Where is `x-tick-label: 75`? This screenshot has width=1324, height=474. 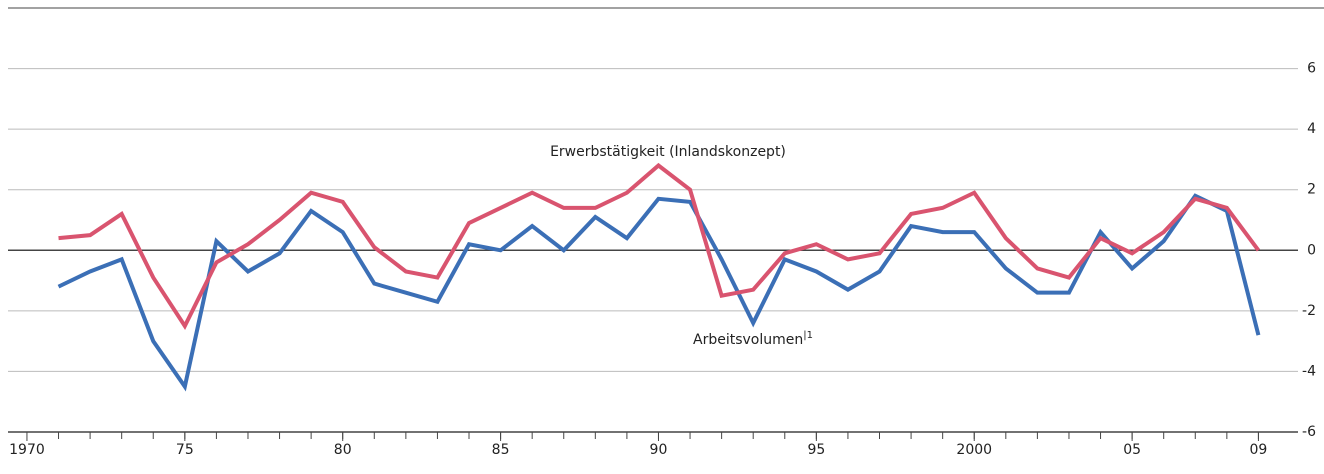
x-tick-label: 75 is located at coordinates (185, 450).